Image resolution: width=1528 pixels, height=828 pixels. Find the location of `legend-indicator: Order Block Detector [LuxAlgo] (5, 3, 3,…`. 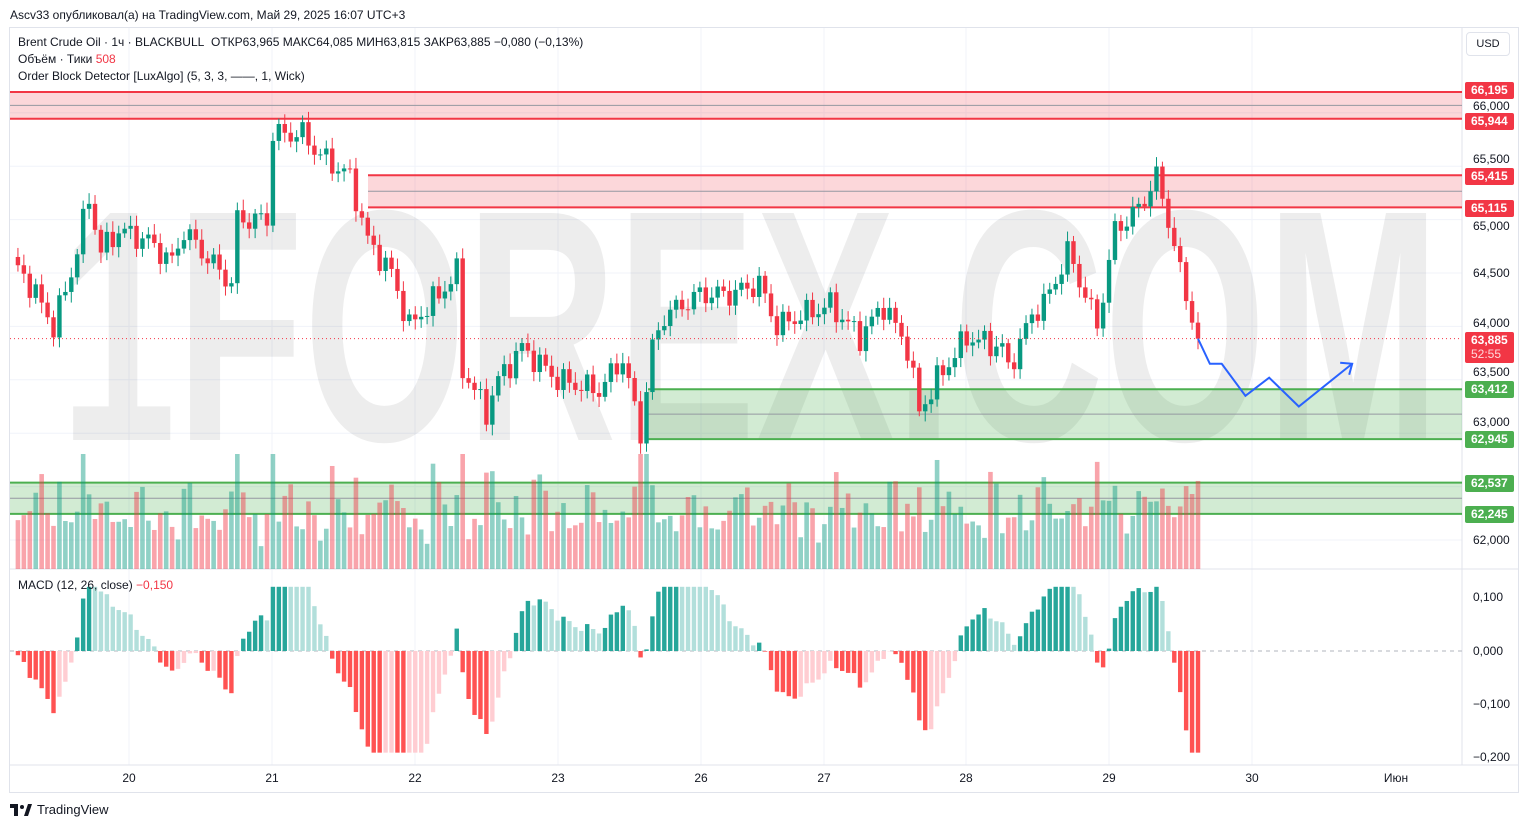

legend-indicator: Order Block Detector [LuxAlgo] (5, 3, 3,… is located at coordinates (161, 76).